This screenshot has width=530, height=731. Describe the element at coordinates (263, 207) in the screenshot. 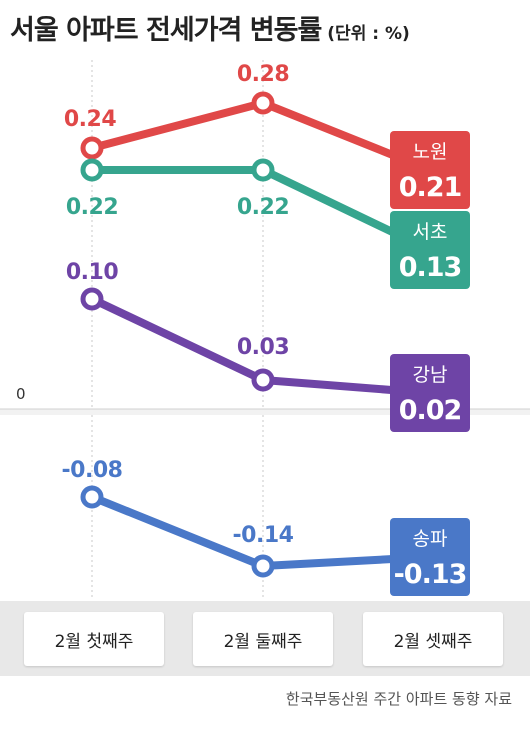

I see `data-label-1-1: 0.22` at that location.